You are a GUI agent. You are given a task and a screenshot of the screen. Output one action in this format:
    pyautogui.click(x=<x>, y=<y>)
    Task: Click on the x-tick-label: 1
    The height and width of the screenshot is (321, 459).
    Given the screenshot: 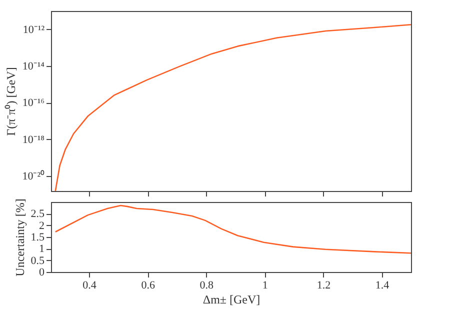 What is the action you would take?
    pyautogui.click(x=265, y=286)
    